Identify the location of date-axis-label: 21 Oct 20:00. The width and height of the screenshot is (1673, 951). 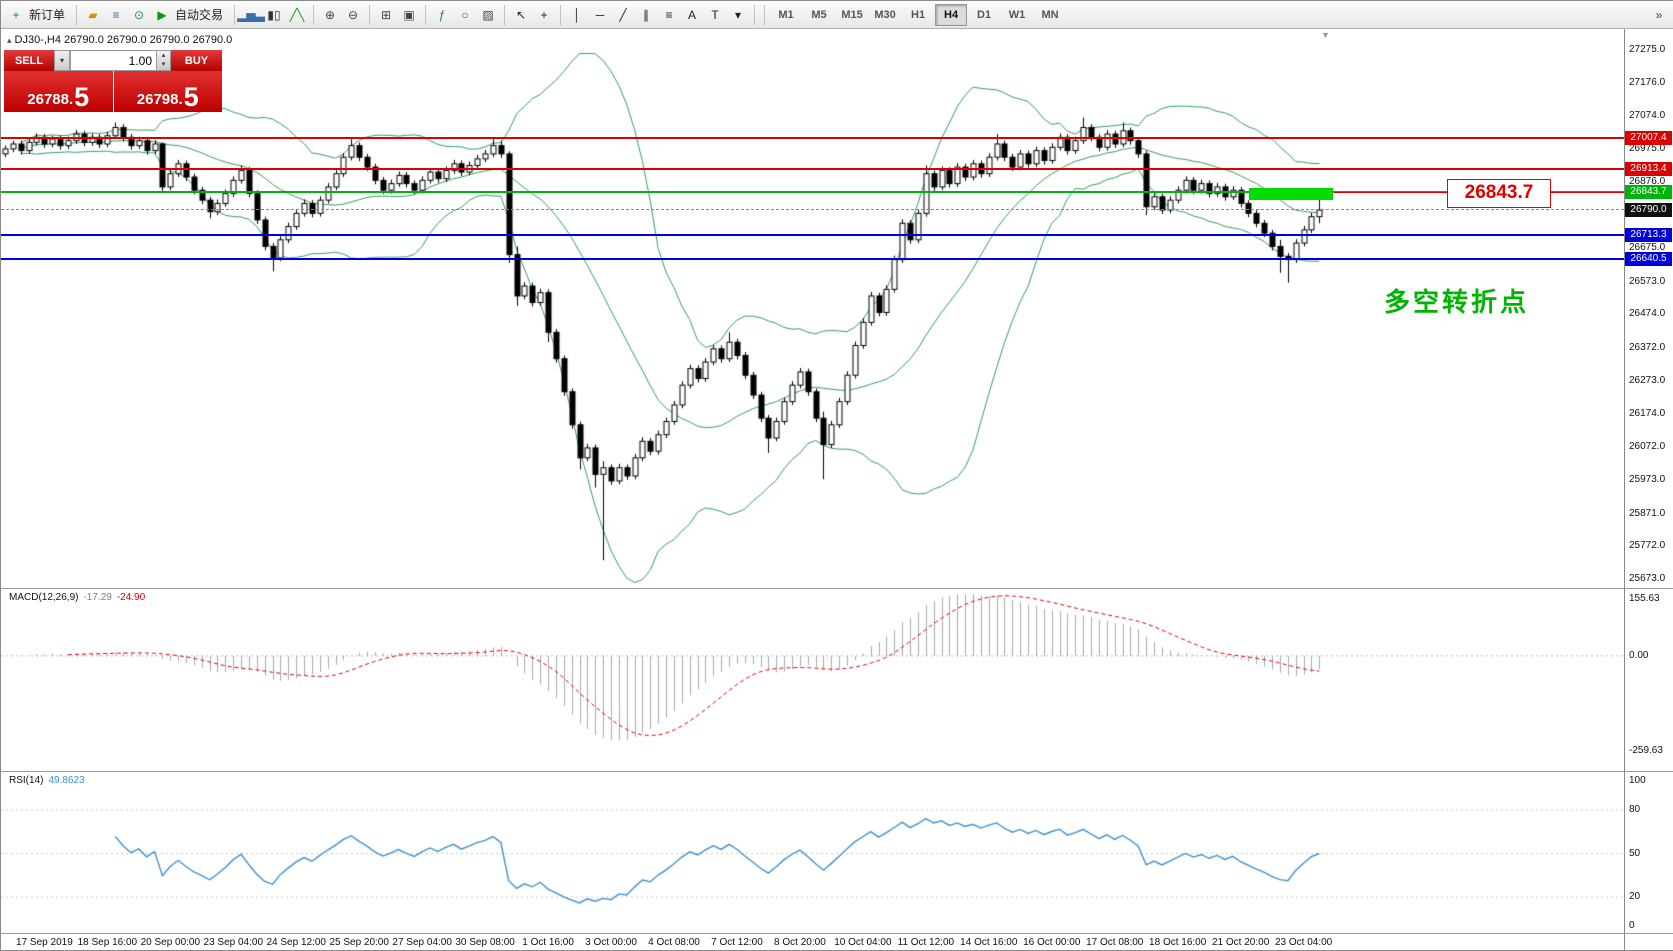
(1240, 942).